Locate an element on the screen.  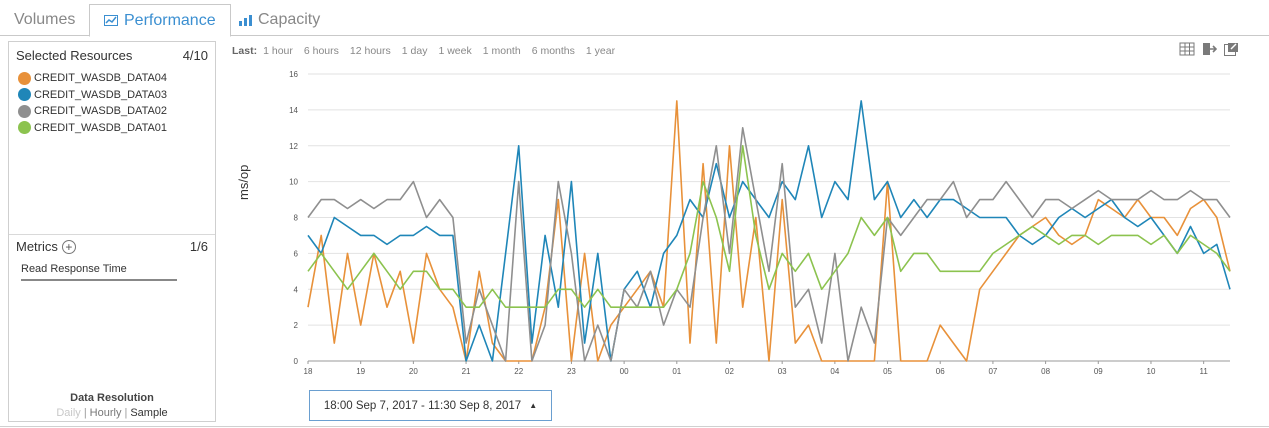
resolution-sample: Sample is located at coordinates (149, 413).